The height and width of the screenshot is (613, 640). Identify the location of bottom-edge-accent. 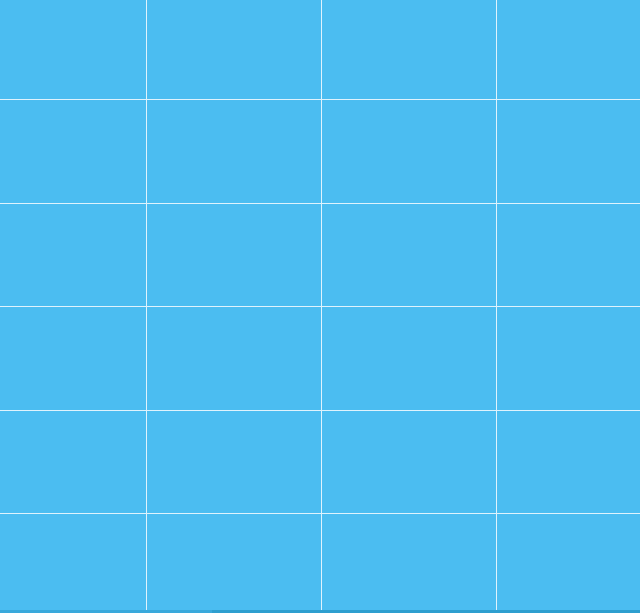
(426, 611).